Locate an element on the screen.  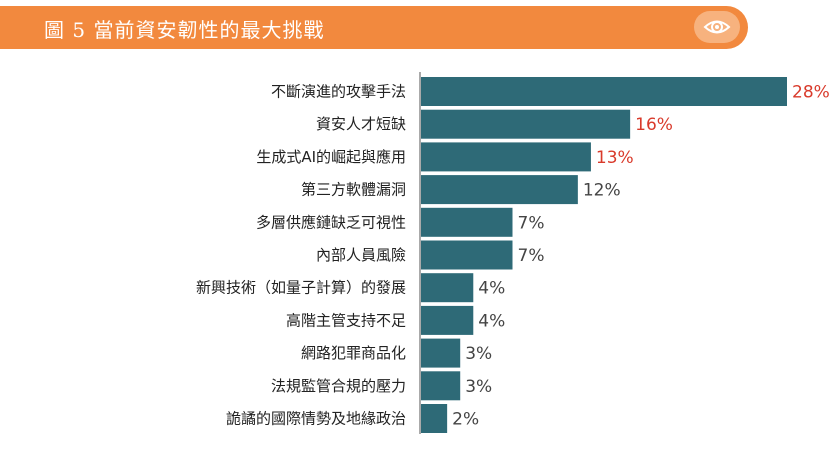
category-label: 法規監管合規的壓力 is located at coordinates (338, 386).